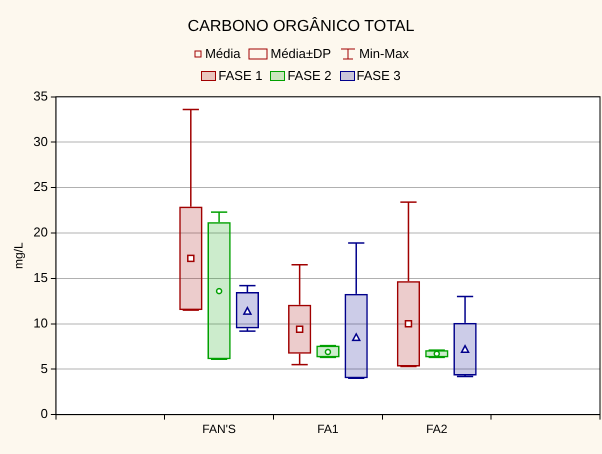 Image resolution: width=602 pixels, height=454 pixels. Describe the element at coordinates (222, 53) in the screenshot. I see `text: Média` at that location.